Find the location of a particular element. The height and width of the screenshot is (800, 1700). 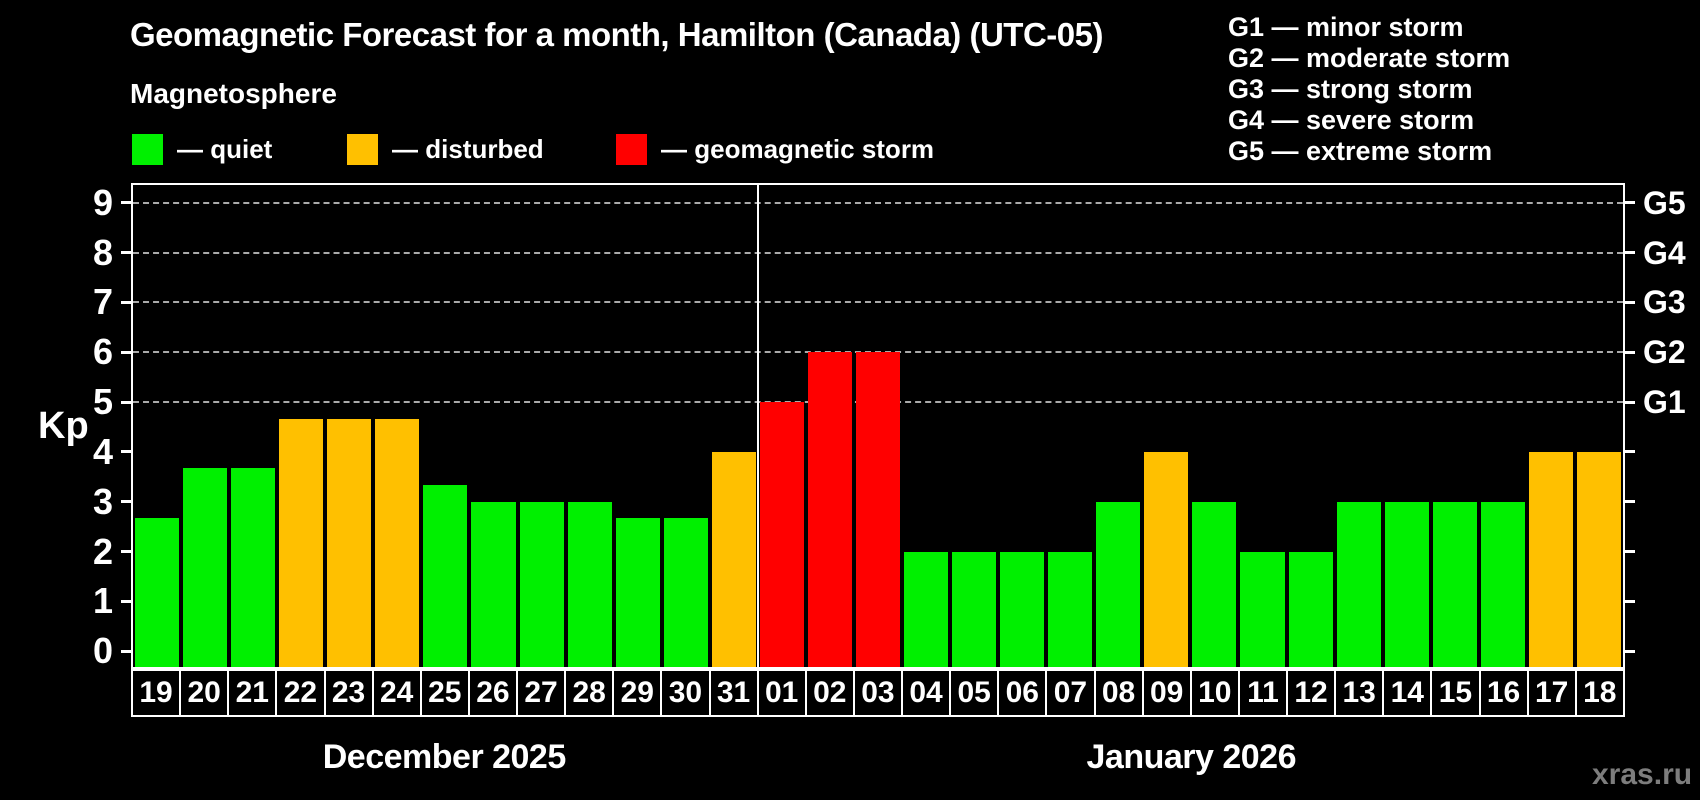

day-label-cell: 30 is located at coordinates (685, 693).